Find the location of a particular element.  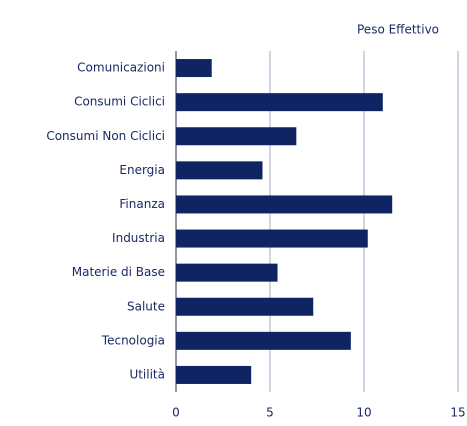

y-tick-label: Materie di Base is located at coordinates (118, 272).